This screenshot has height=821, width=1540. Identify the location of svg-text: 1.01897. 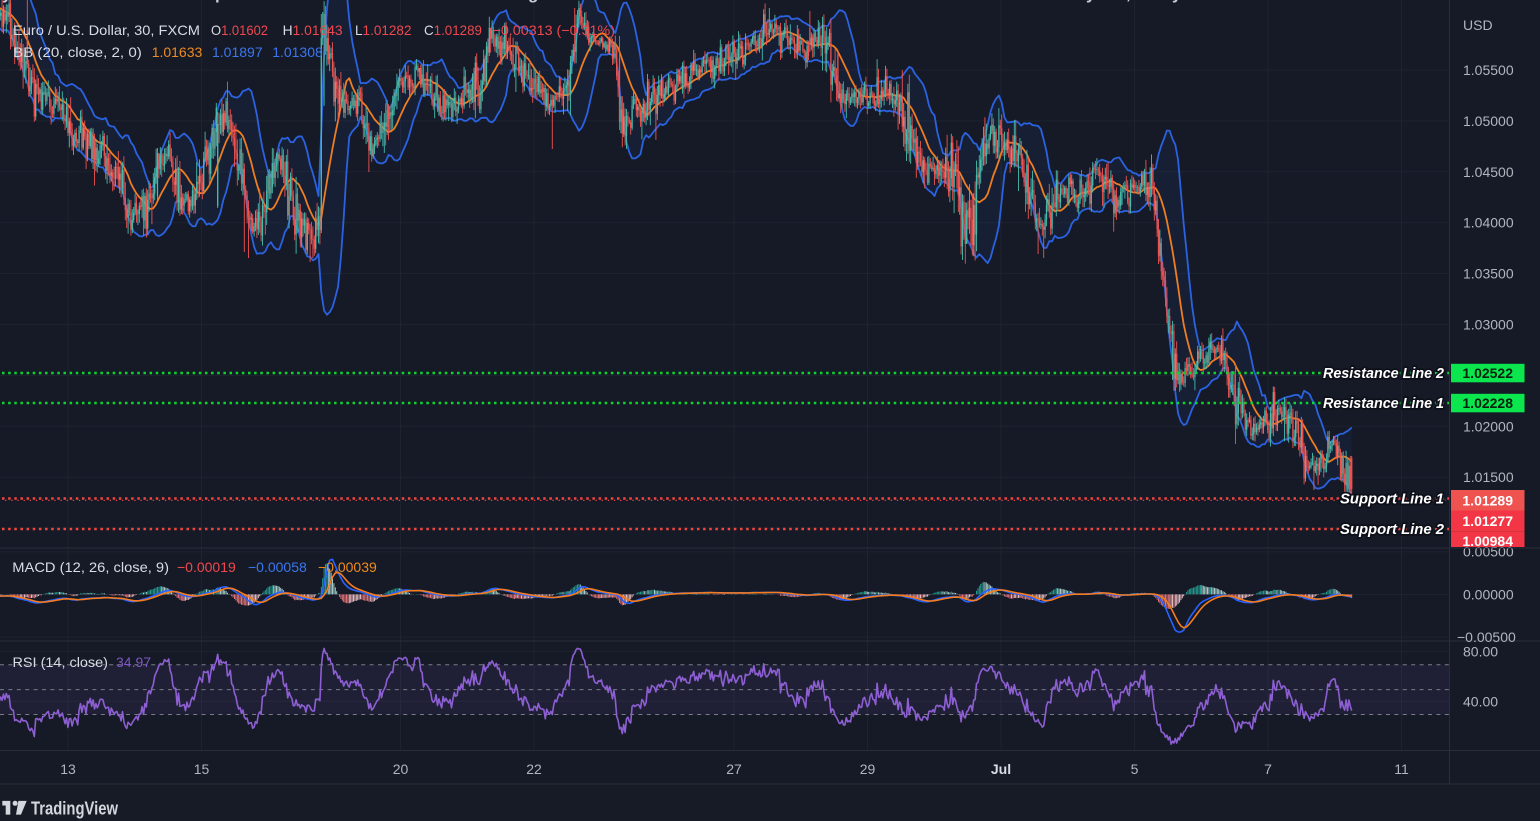
(237, 52).